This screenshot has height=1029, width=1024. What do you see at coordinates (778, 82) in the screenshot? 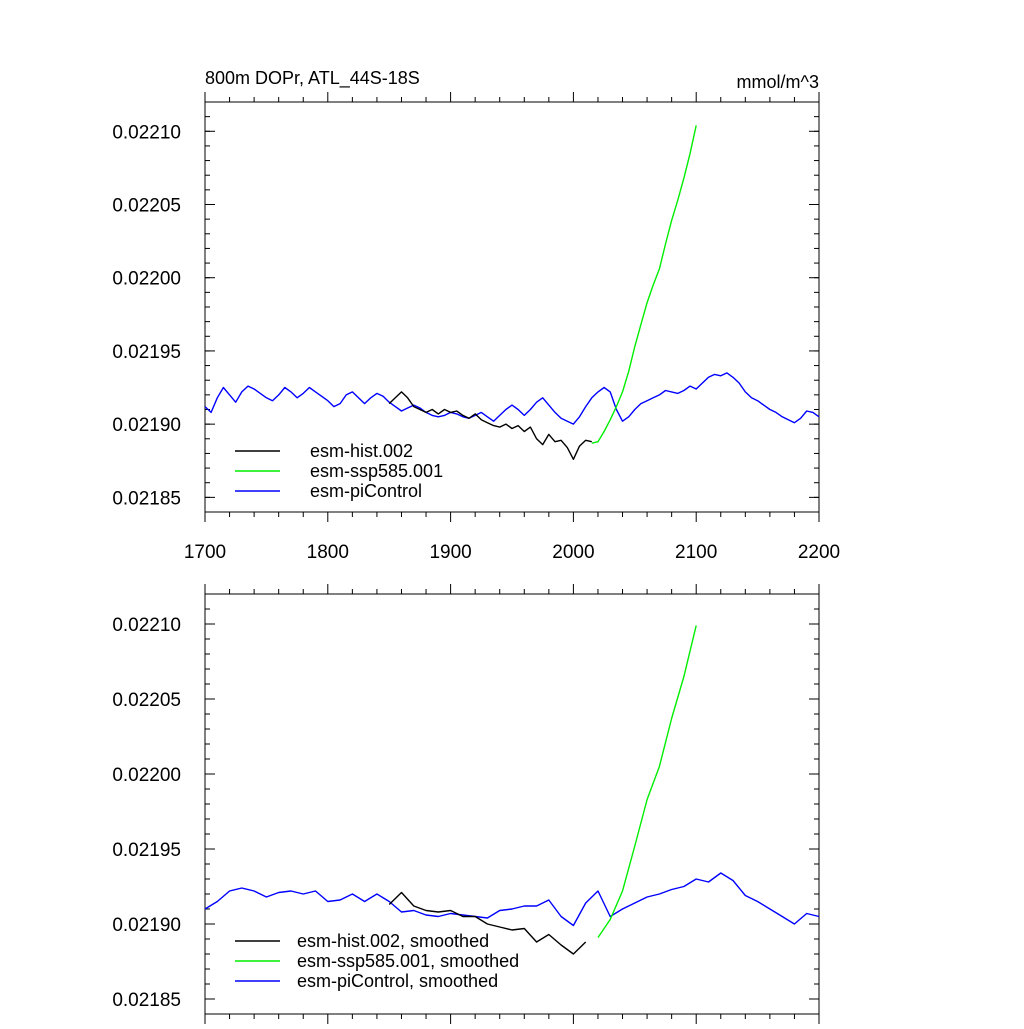
I see `units-label: mmol/m^3` at bounding box center [778, 82].